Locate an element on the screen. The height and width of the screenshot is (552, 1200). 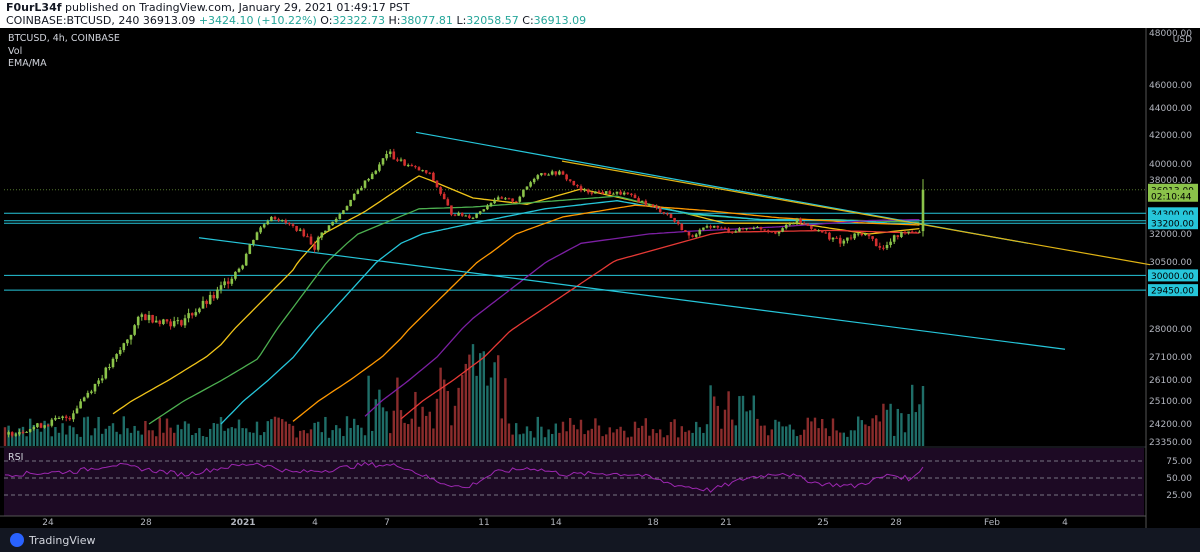
time-tick-label: Feb is located at coordinates (992, 523).